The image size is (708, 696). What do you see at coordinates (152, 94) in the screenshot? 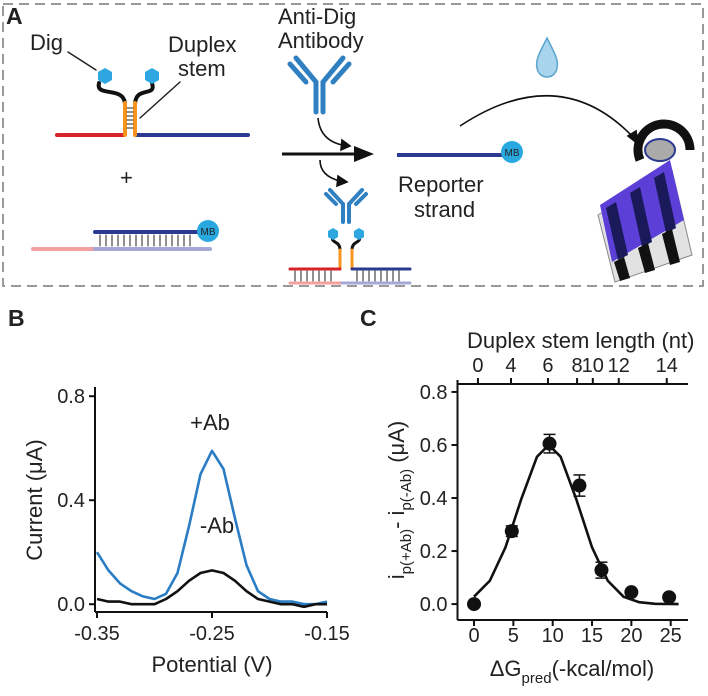
I see `duplex-probe` at bounding box center [152, 94].